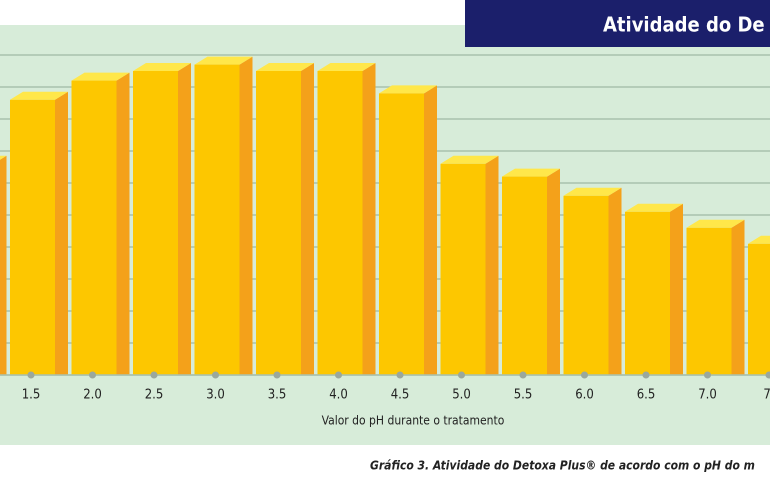 Image resolution: width=770 pixels, height=480 pixels. What do you see at coordinates (277, 395) in the screenshot?
I see `x-tick-label: 3.5` at bounding box center [277, 395].